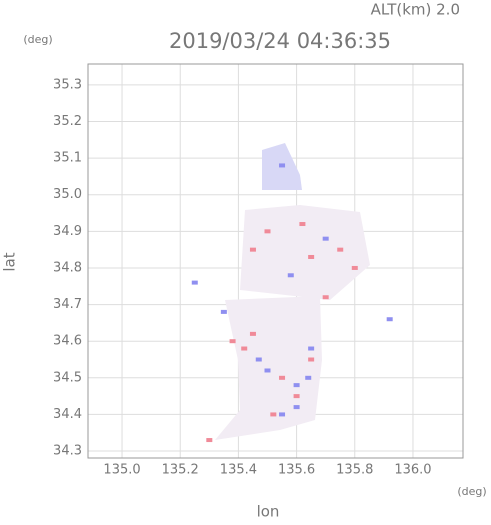 This screenshot has width=491, height=525. I want to click on y-tick-label: 34.9, so click(67, 231).